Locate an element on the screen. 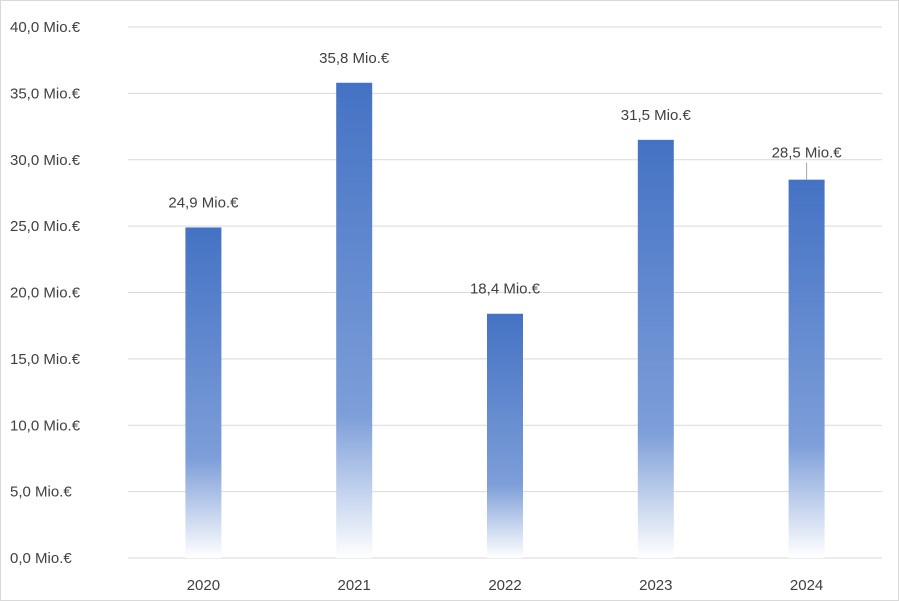 The height and width of the screenshot is (601, 899). x-tick-label: 2024 is located at coordinates (806, 585).